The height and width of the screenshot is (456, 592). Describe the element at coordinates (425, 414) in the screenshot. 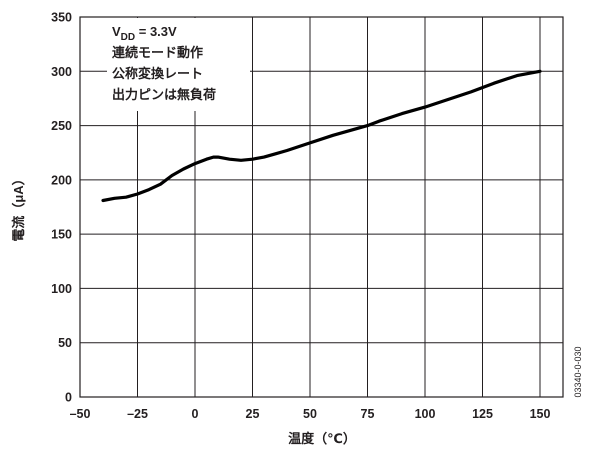

I see `x-tick-label: 100` at that location.